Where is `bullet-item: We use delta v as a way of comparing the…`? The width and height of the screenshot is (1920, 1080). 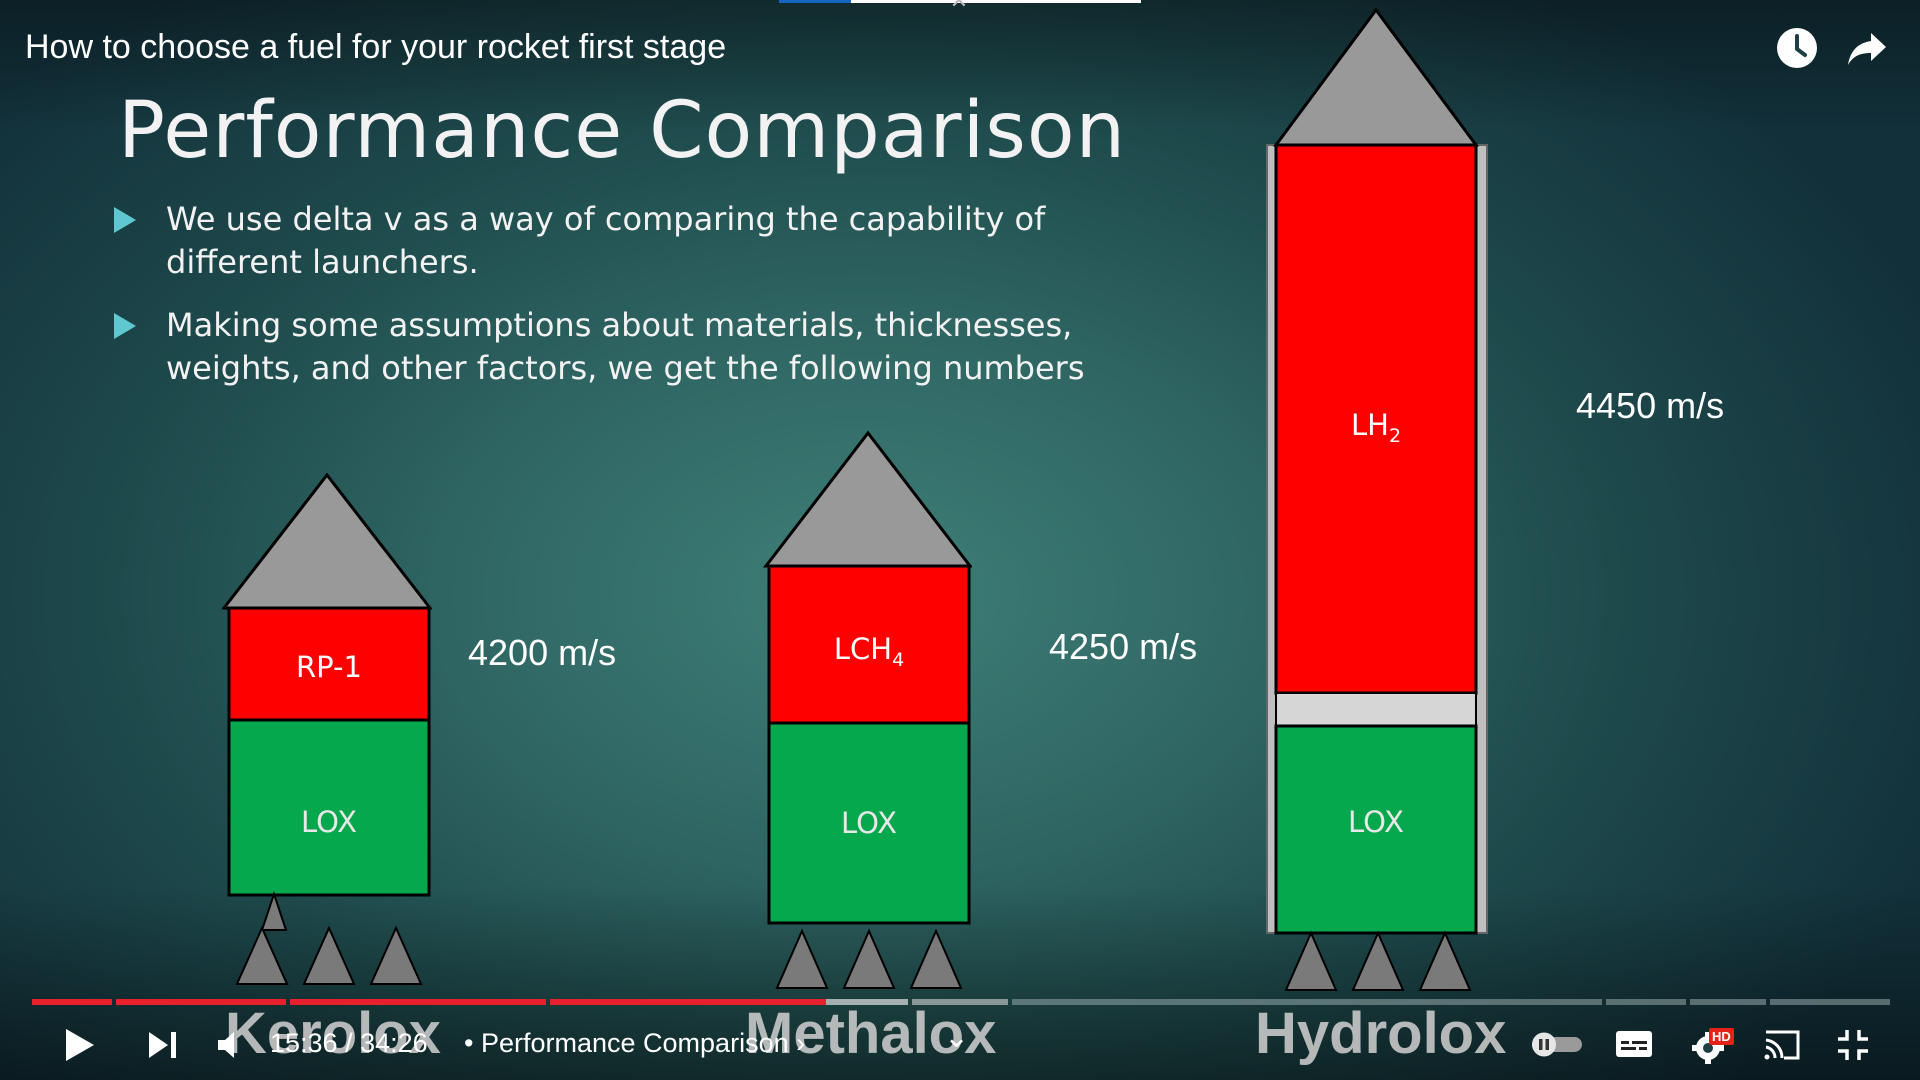
bullet-item: We use delta v as a way of comparing the… is located at coordinates (610, 241).